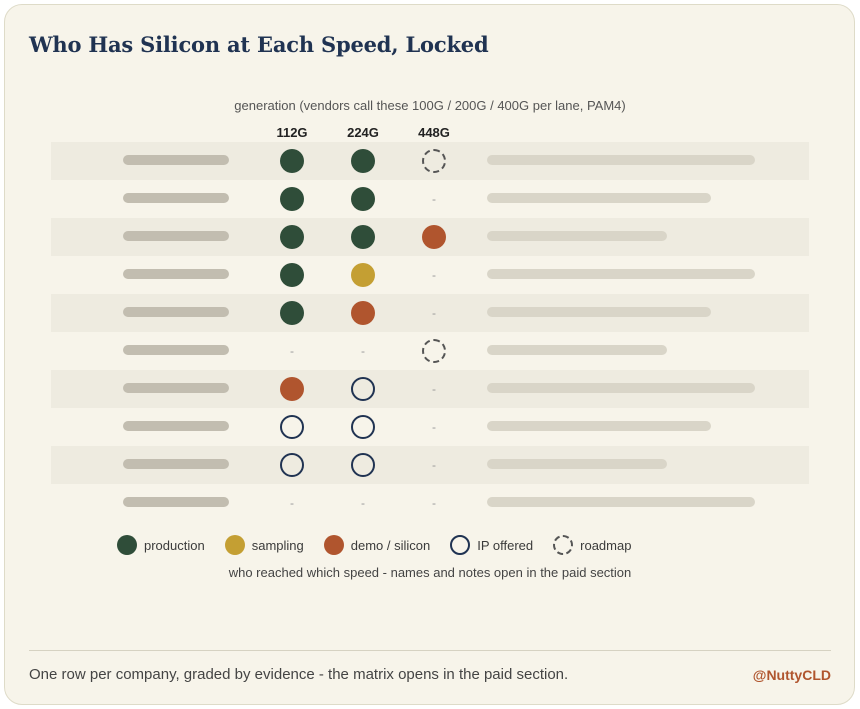 Image resolution: width=860 pixels, height=709 pixels. I want to click on legend-label: demo / silicon, so click(390, 545).